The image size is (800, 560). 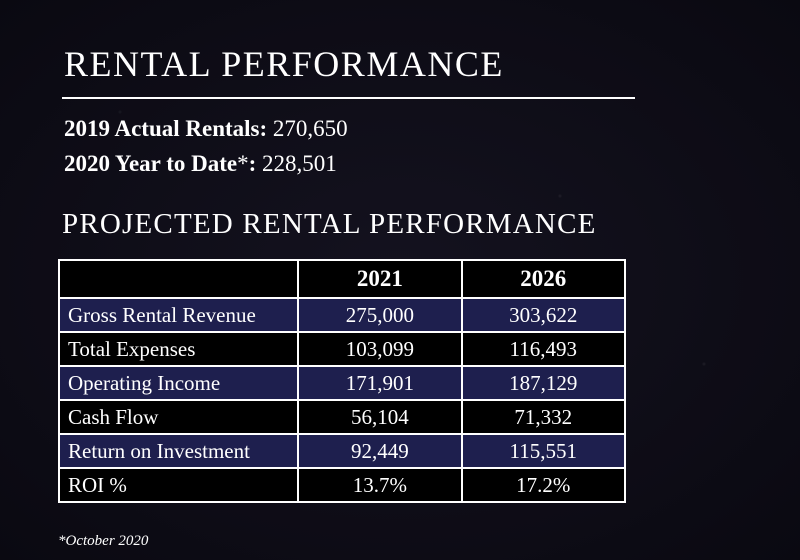 What do you see at coordinates (380, 417) in the screenshot?
I see `cell-2021: 56,104` at bounding box center [380, 417].